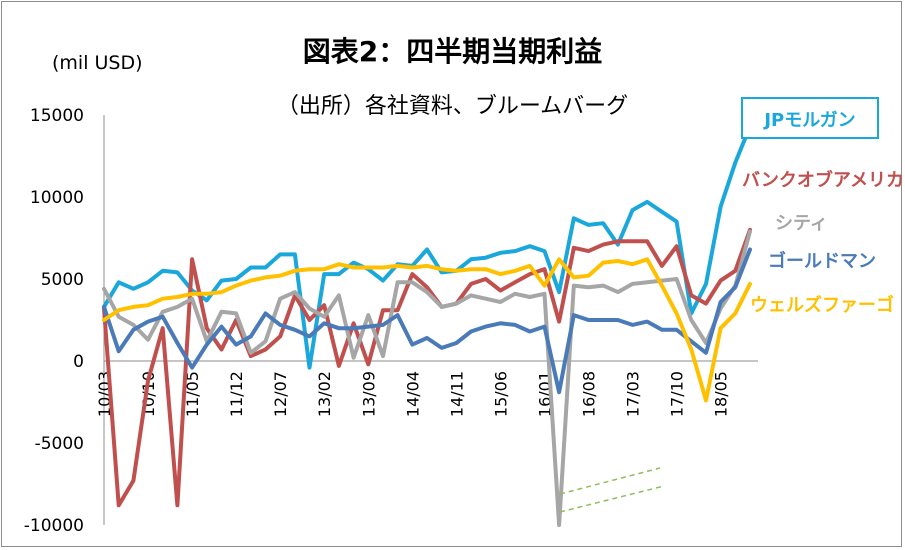 This screenshot has height=550, width=905. Describe the element at coordinates (452, 51) in the screenshot. I see `chart-title: 図表2：四半期当期利益` at that location.